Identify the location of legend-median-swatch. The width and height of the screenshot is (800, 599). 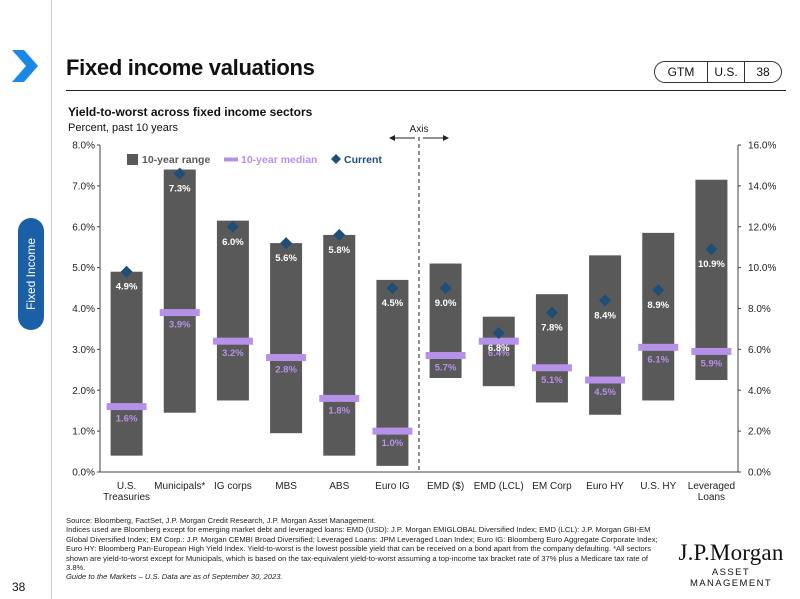
(231, 159).